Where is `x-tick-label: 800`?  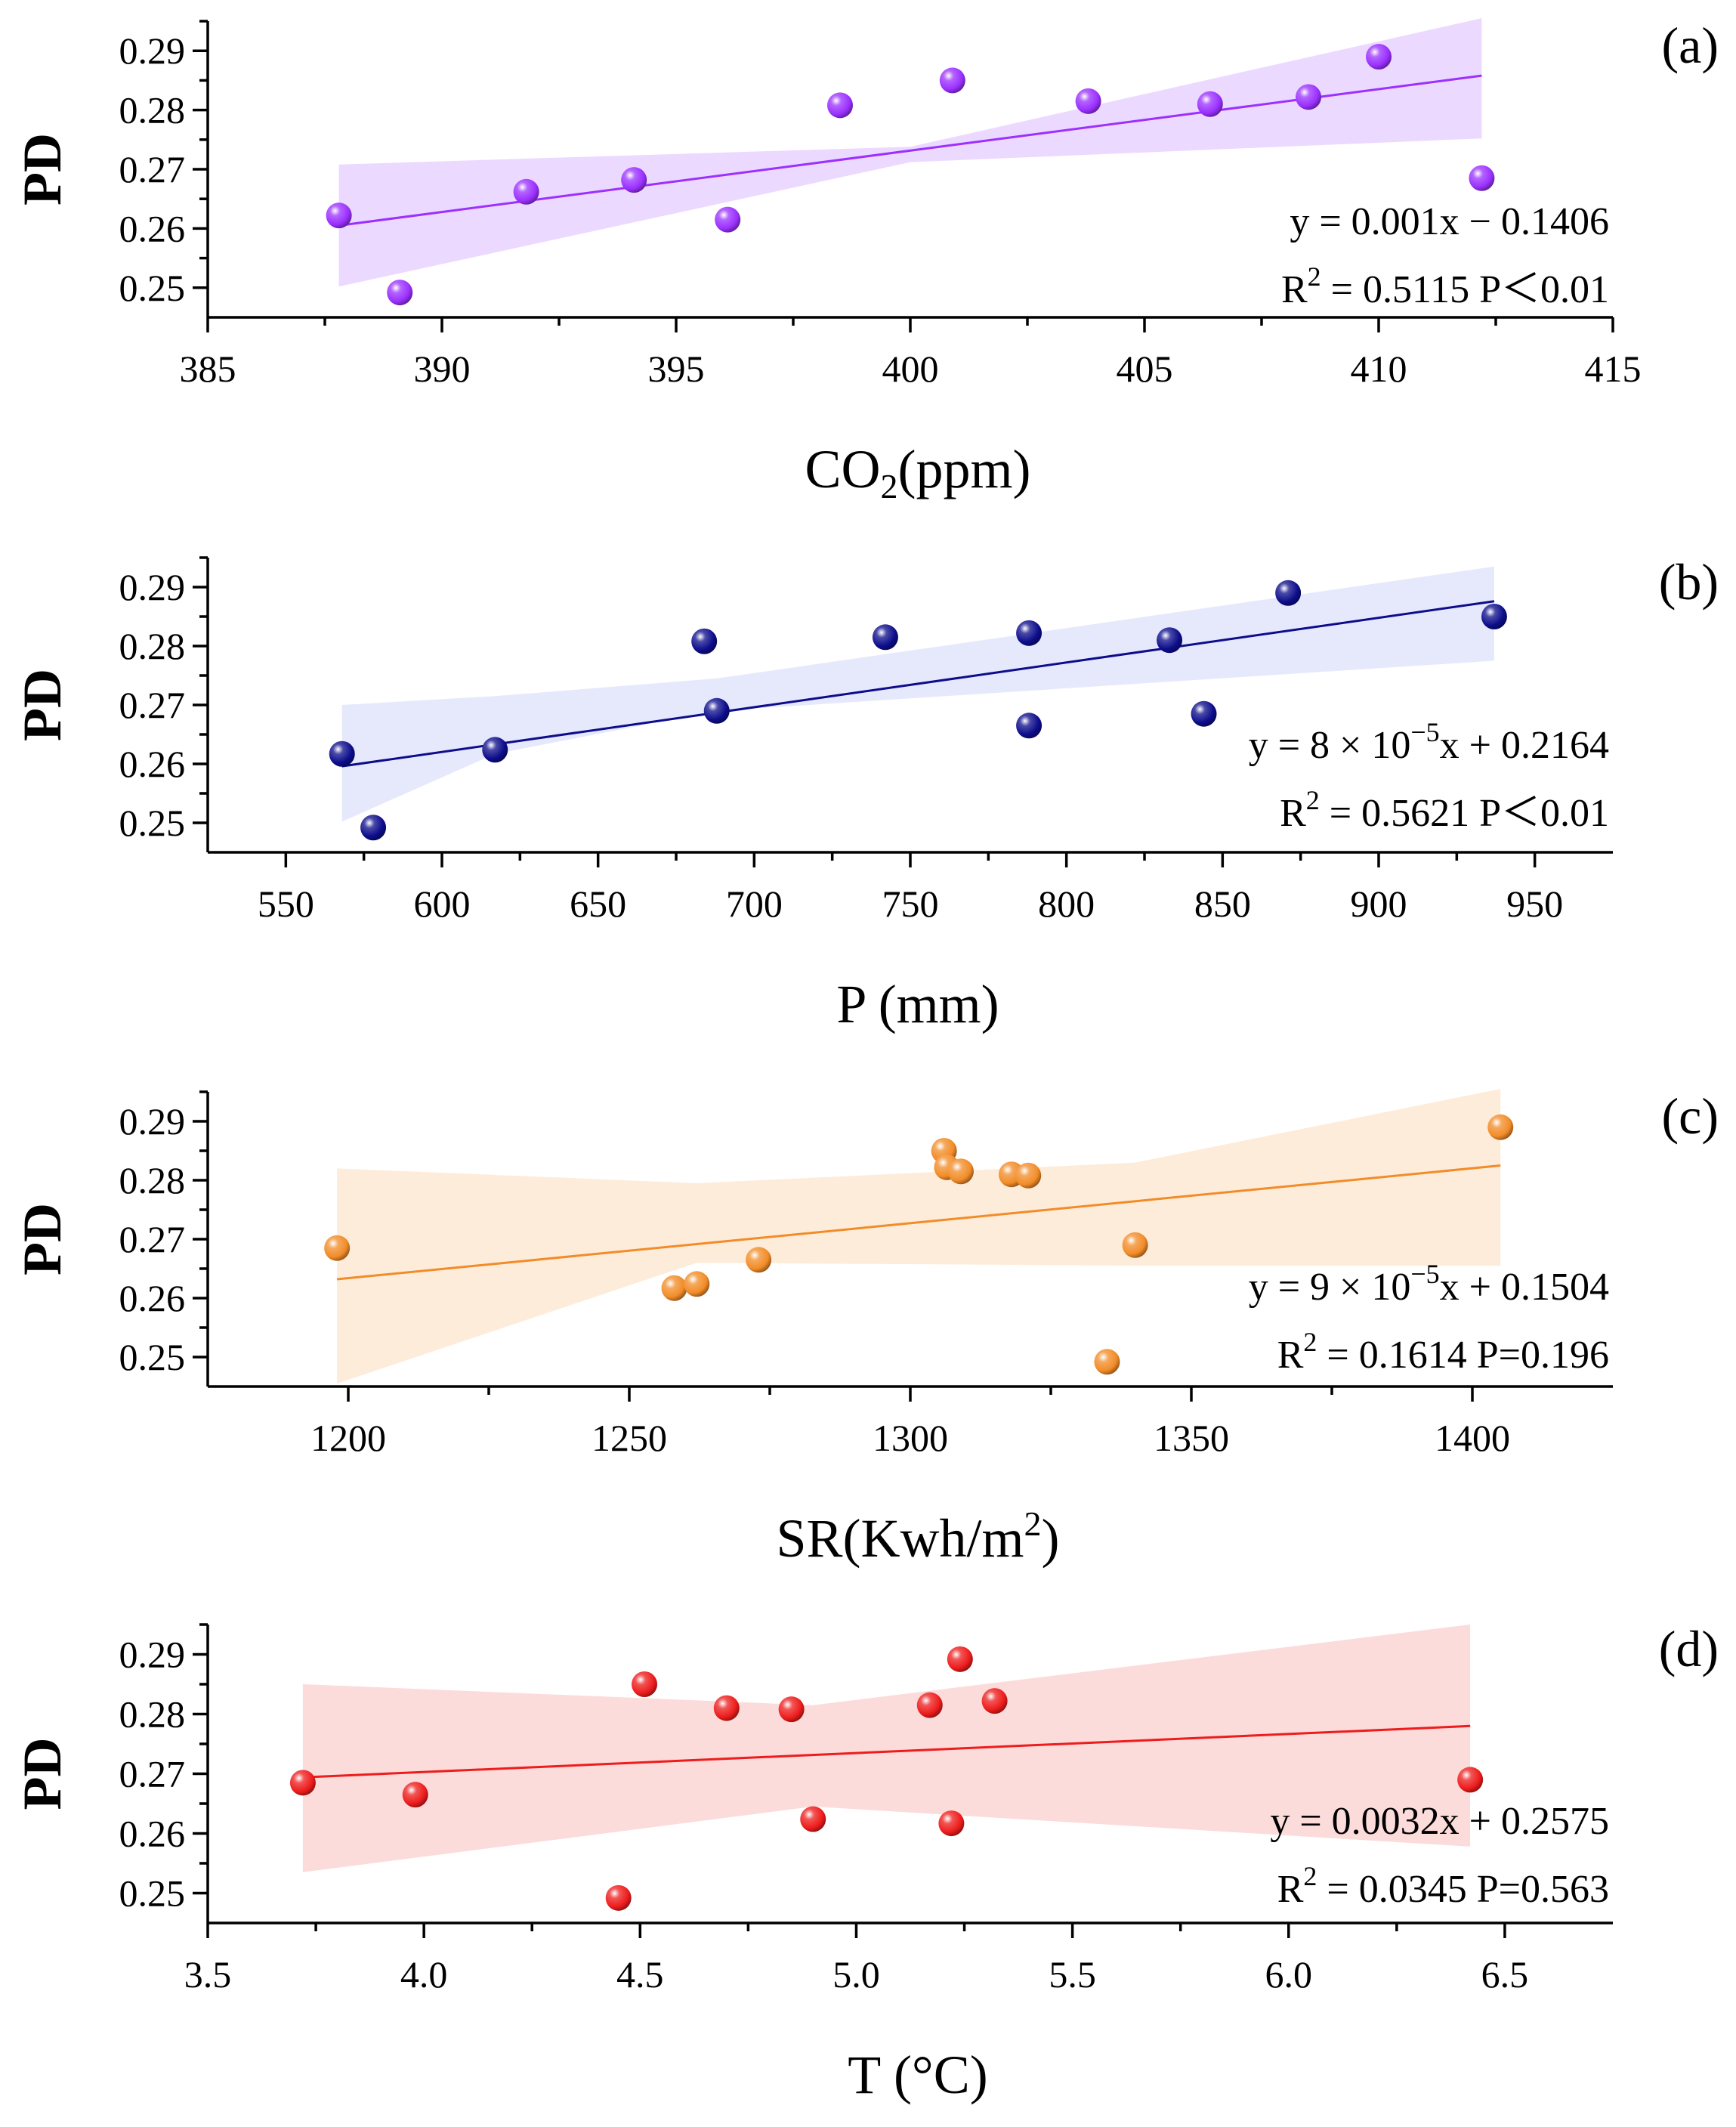 x-tick-label: 800 is located at coordinates (1066, 904).